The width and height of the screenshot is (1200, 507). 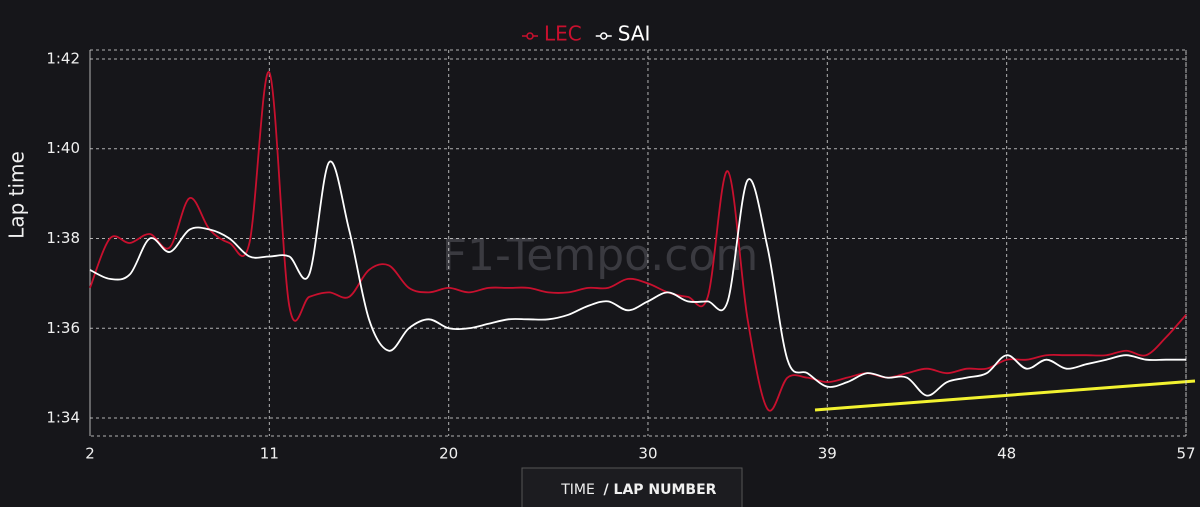 What do you see at coordinates (63, 238) in the screenshot?
I see `y-tick-label: 1:38` at bounding box center [63, 238].